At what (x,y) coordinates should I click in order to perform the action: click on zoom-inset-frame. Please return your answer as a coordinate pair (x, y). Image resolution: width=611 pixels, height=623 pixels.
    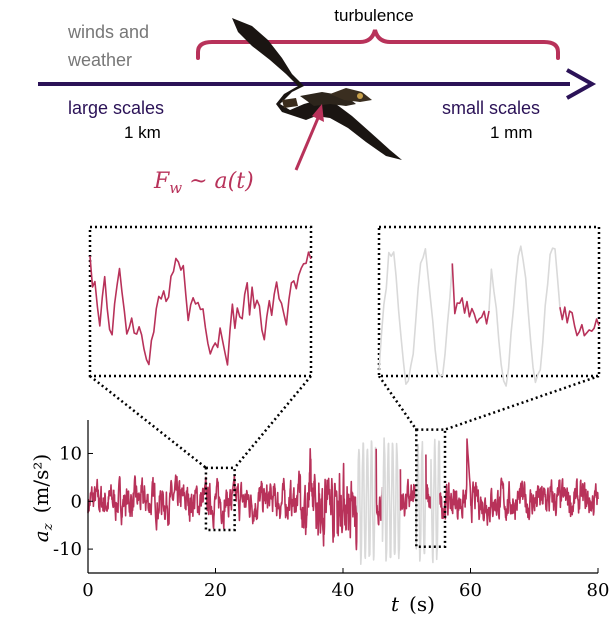
    Looking at the image, I should click on (200, 301).